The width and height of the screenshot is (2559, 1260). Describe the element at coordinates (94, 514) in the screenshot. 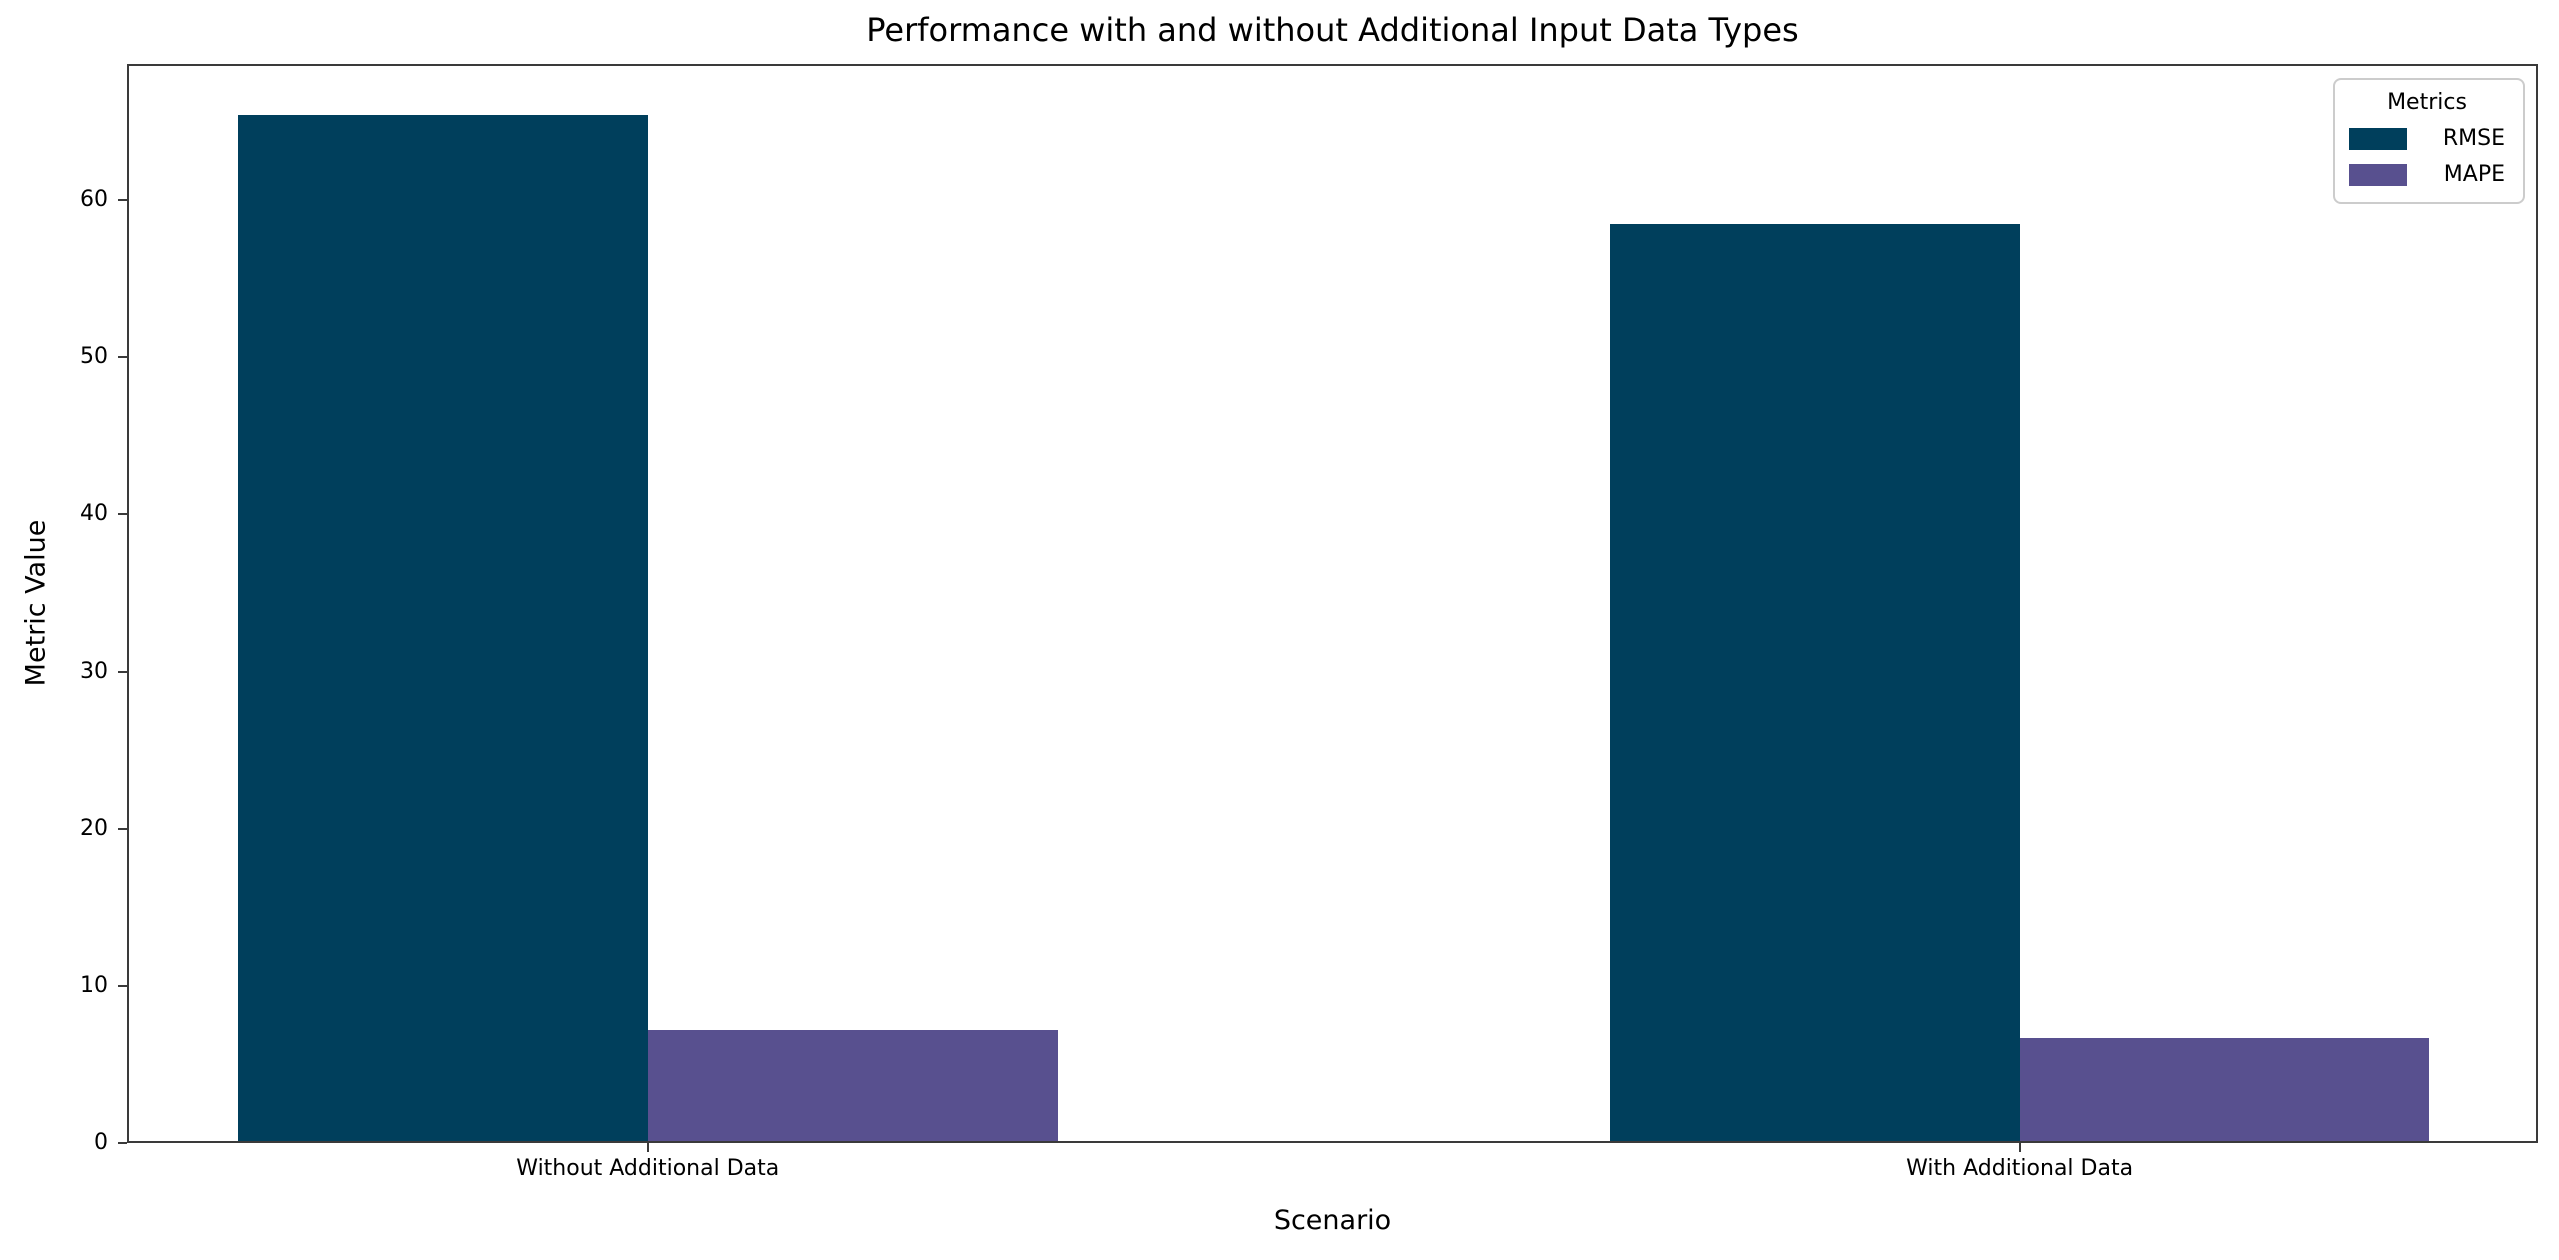

I see `y-tick-label: 40` at that location.